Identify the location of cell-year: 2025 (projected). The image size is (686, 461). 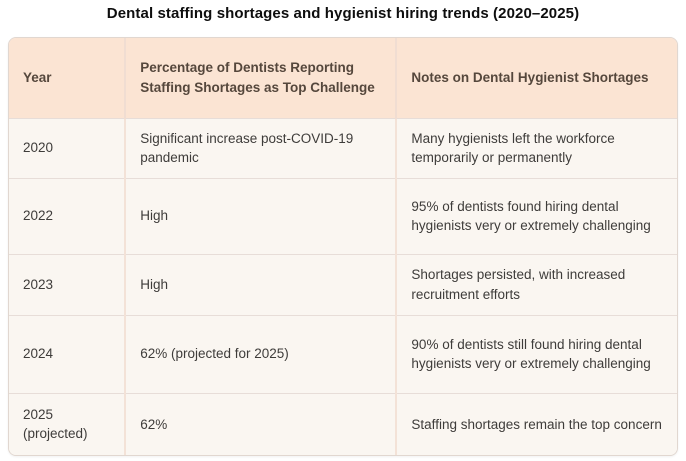
(67, 424).